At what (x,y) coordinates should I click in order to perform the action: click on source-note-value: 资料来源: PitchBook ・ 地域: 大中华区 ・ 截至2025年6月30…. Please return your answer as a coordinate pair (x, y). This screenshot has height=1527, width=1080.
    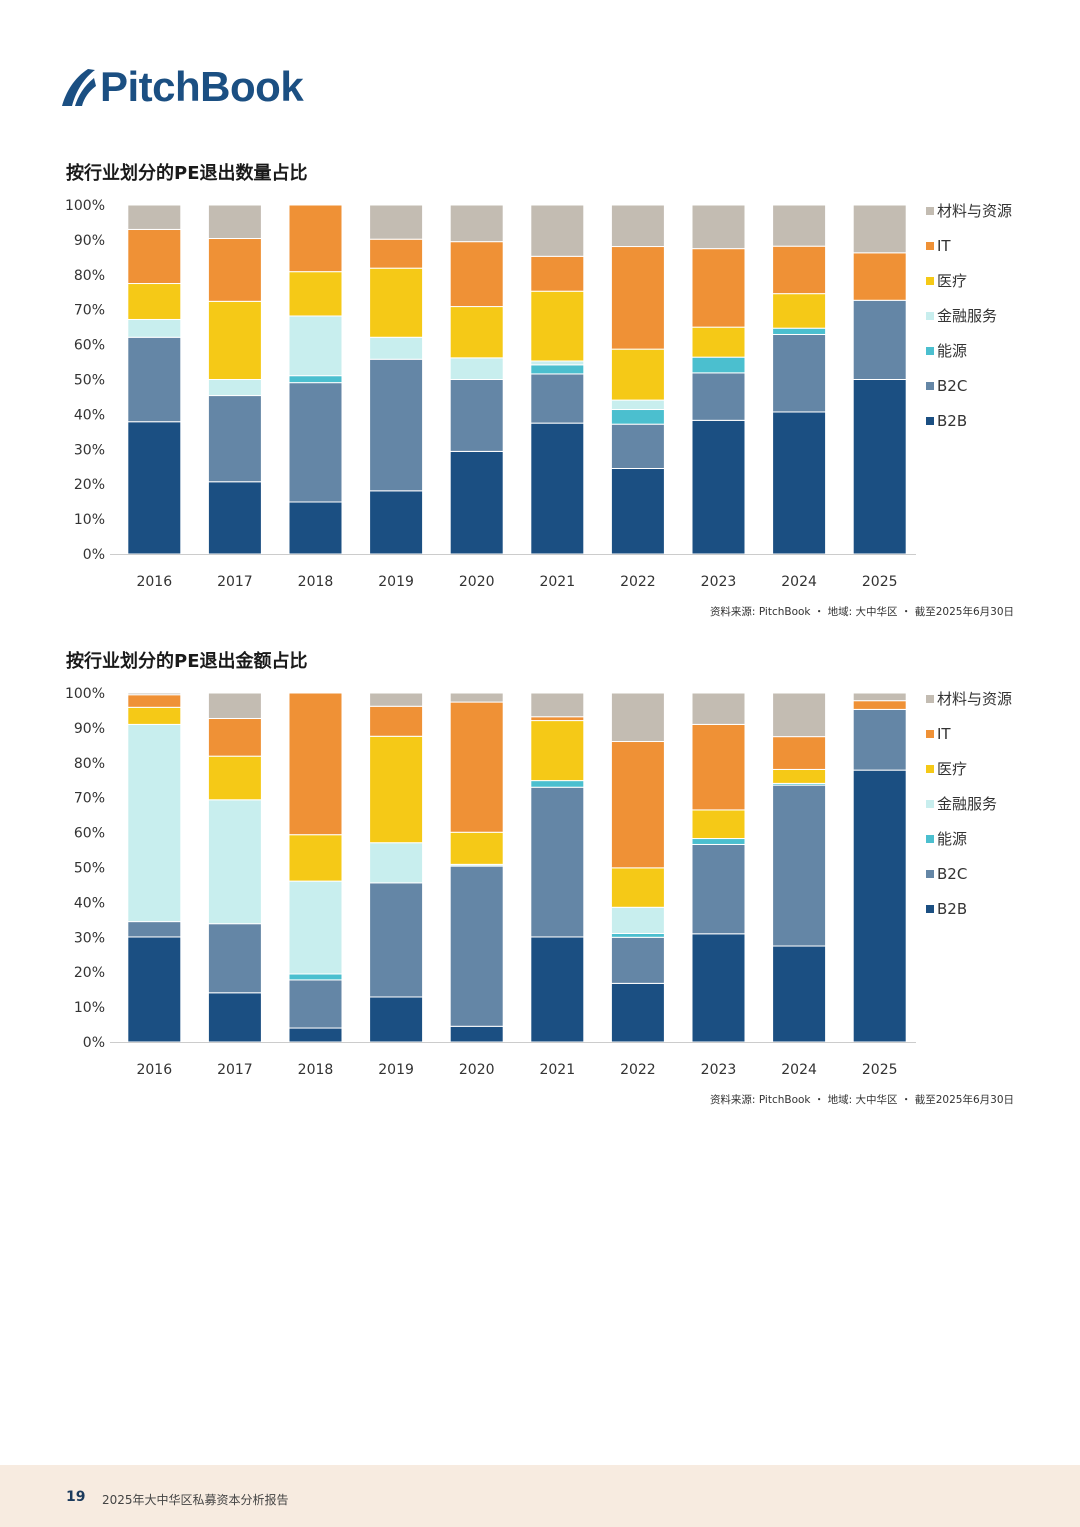
    Looking at the image, I should click on (861, 1100).